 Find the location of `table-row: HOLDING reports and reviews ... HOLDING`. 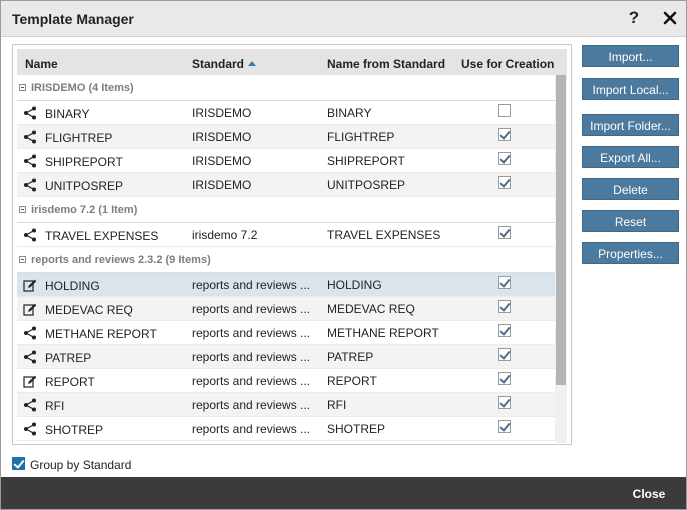

table-row: HOLDING reports and reviews ... HOLDING is located at coordinates (286, 285).